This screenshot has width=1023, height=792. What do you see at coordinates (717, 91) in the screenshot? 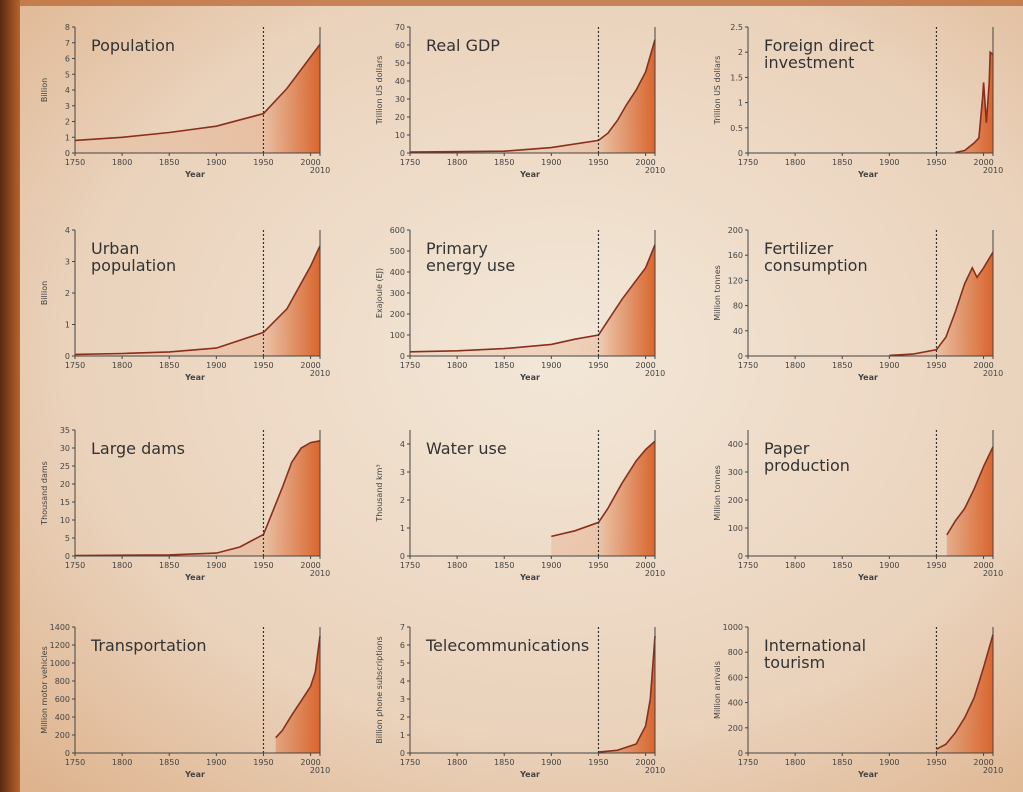
I see `y-axis-label: Trillion US dollars` at bounding box center [717, 91].